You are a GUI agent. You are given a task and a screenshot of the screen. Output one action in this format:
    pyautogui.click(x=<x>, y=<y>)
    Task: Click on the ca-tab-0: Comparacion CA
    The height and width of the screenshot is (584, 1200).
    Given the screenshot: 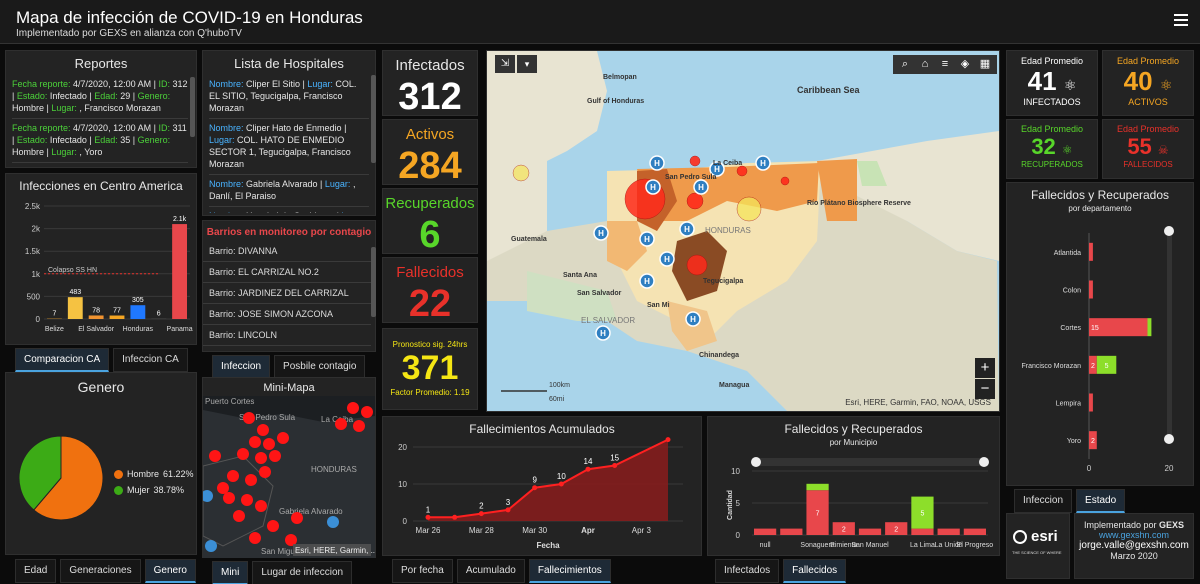 What is the action you would take?
    pyautogui.click(x=62, y=360)
    